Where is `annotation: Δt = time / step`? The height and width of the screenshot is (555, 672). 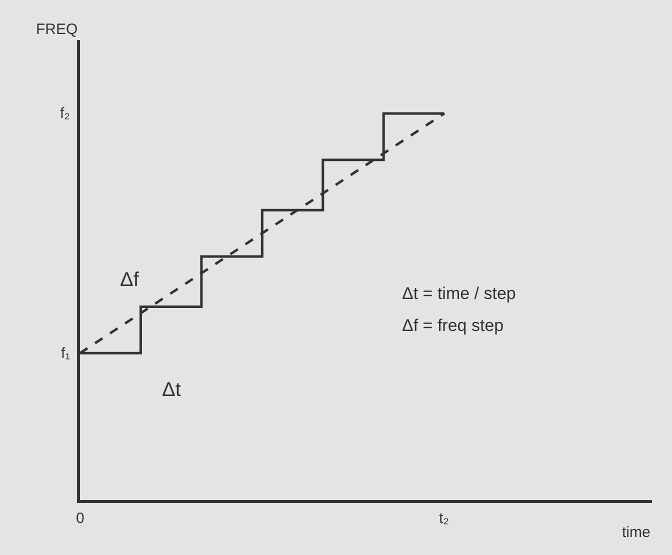 annotation: Δt = time / step is located at coordinates (459, 293).